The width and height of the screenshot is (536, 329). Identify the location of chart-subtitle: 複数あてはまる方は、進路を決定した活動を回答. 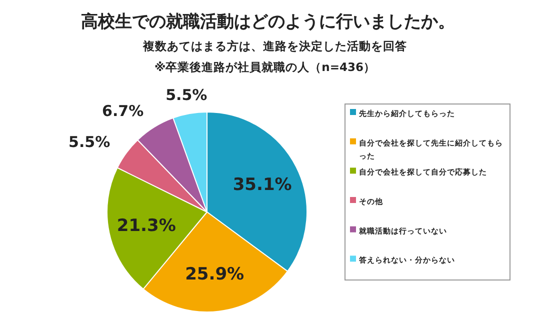
(274, 46).